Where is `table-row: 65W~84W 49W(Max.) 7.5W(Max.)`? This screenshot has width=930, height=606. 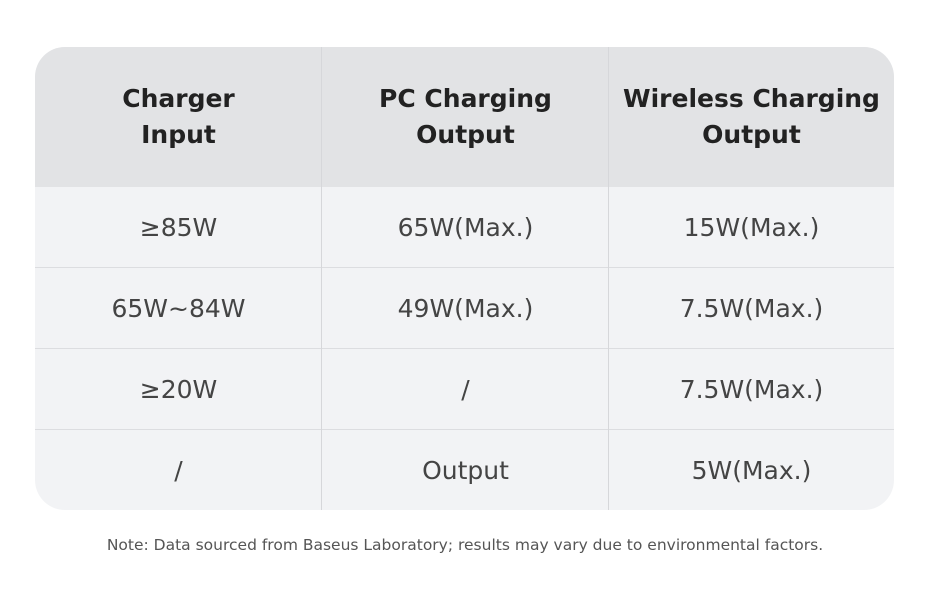 table-row: 65W~84W 49W(Max.) 7.5W(Max.) is located at coordinates (464, 307).